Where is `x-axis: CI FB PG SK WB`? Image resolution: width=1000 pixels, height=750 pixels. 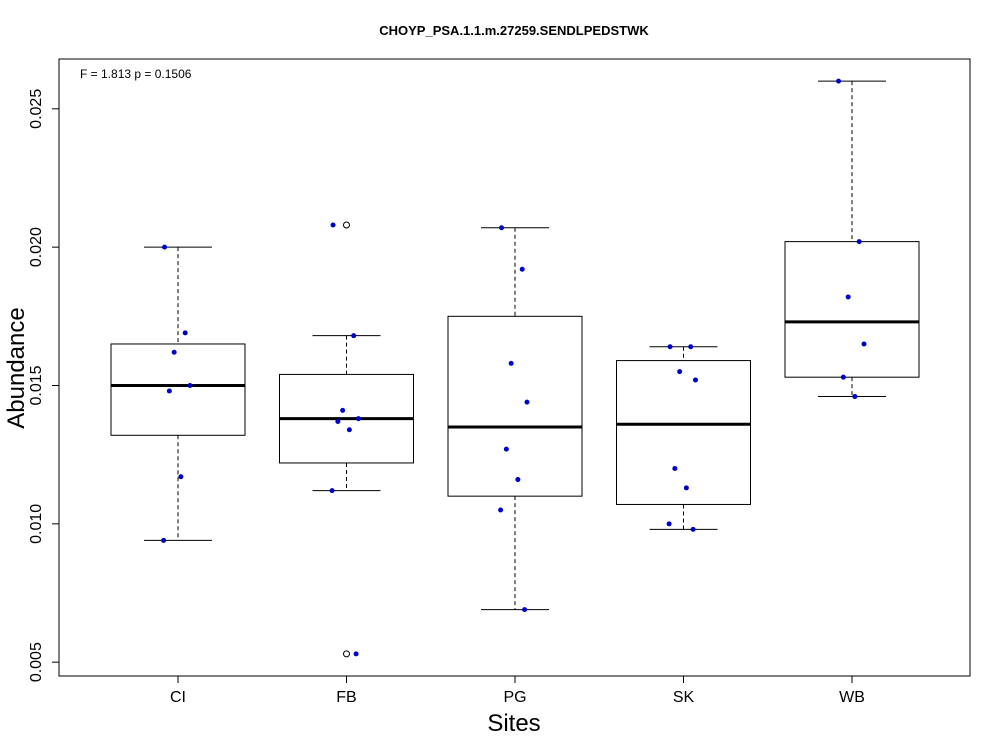
x-axis: CI FB PG SK WB is located at coordinates (517, 690).